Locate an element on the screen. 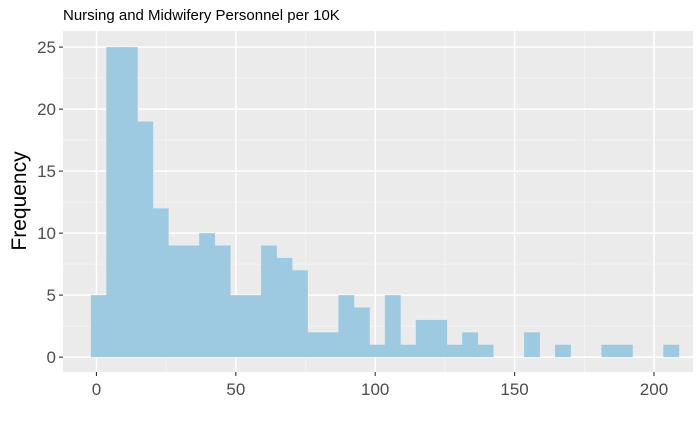 Image resolution: width=700 pixels, height=432 pixels. chart-title: Nursing and Midwifery Personnel per 10K is located at coordinates (201, 15).